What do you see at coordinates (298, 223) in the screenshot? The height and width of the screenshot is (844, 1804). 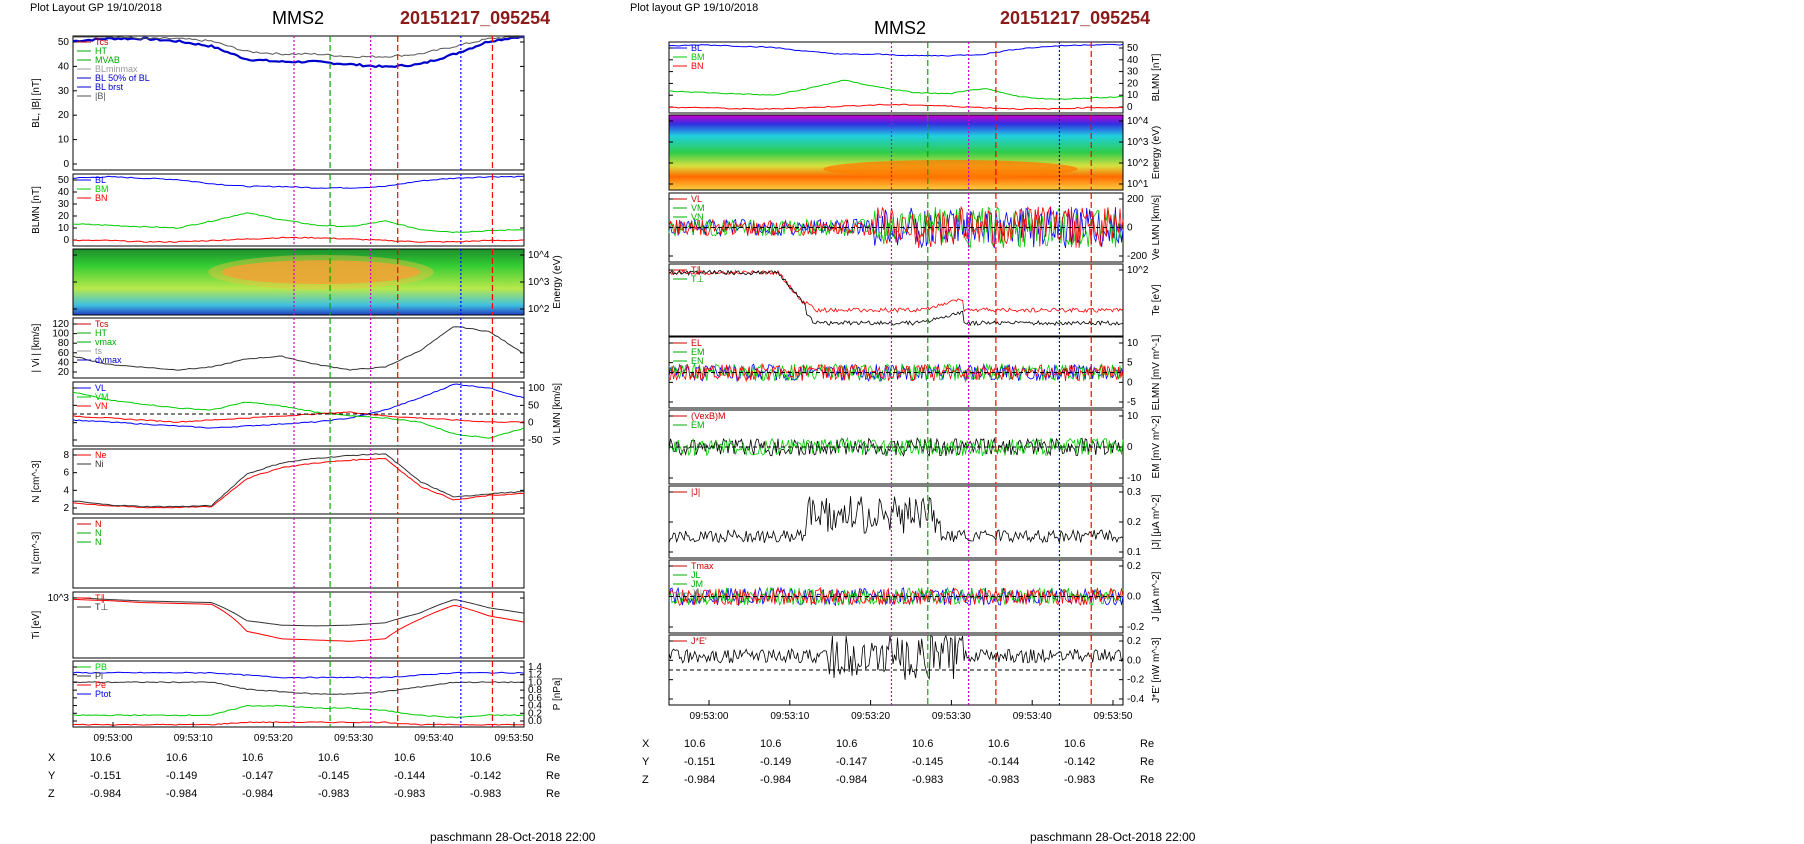 I see `series-bm` at bounding box center [298, 223].